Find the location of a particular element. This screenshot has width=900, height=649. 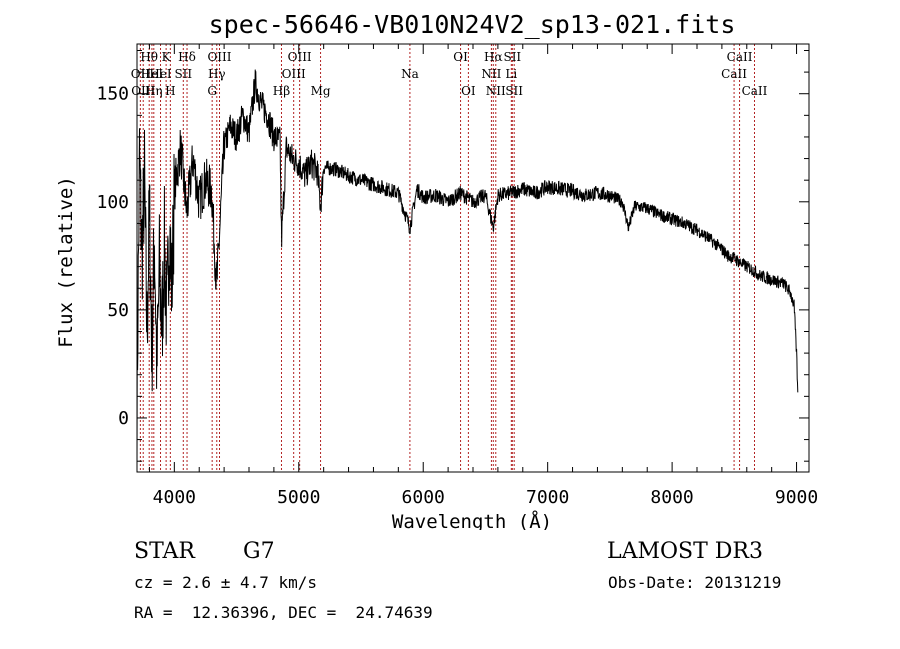

line-label-7: H is located at coordinates (170, 91).